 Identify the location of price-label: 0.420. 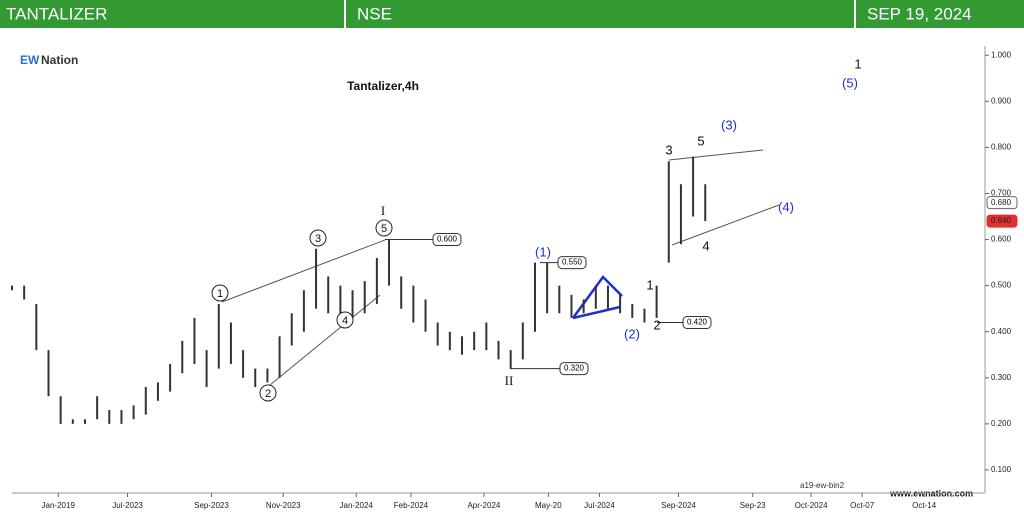
(697, 322).